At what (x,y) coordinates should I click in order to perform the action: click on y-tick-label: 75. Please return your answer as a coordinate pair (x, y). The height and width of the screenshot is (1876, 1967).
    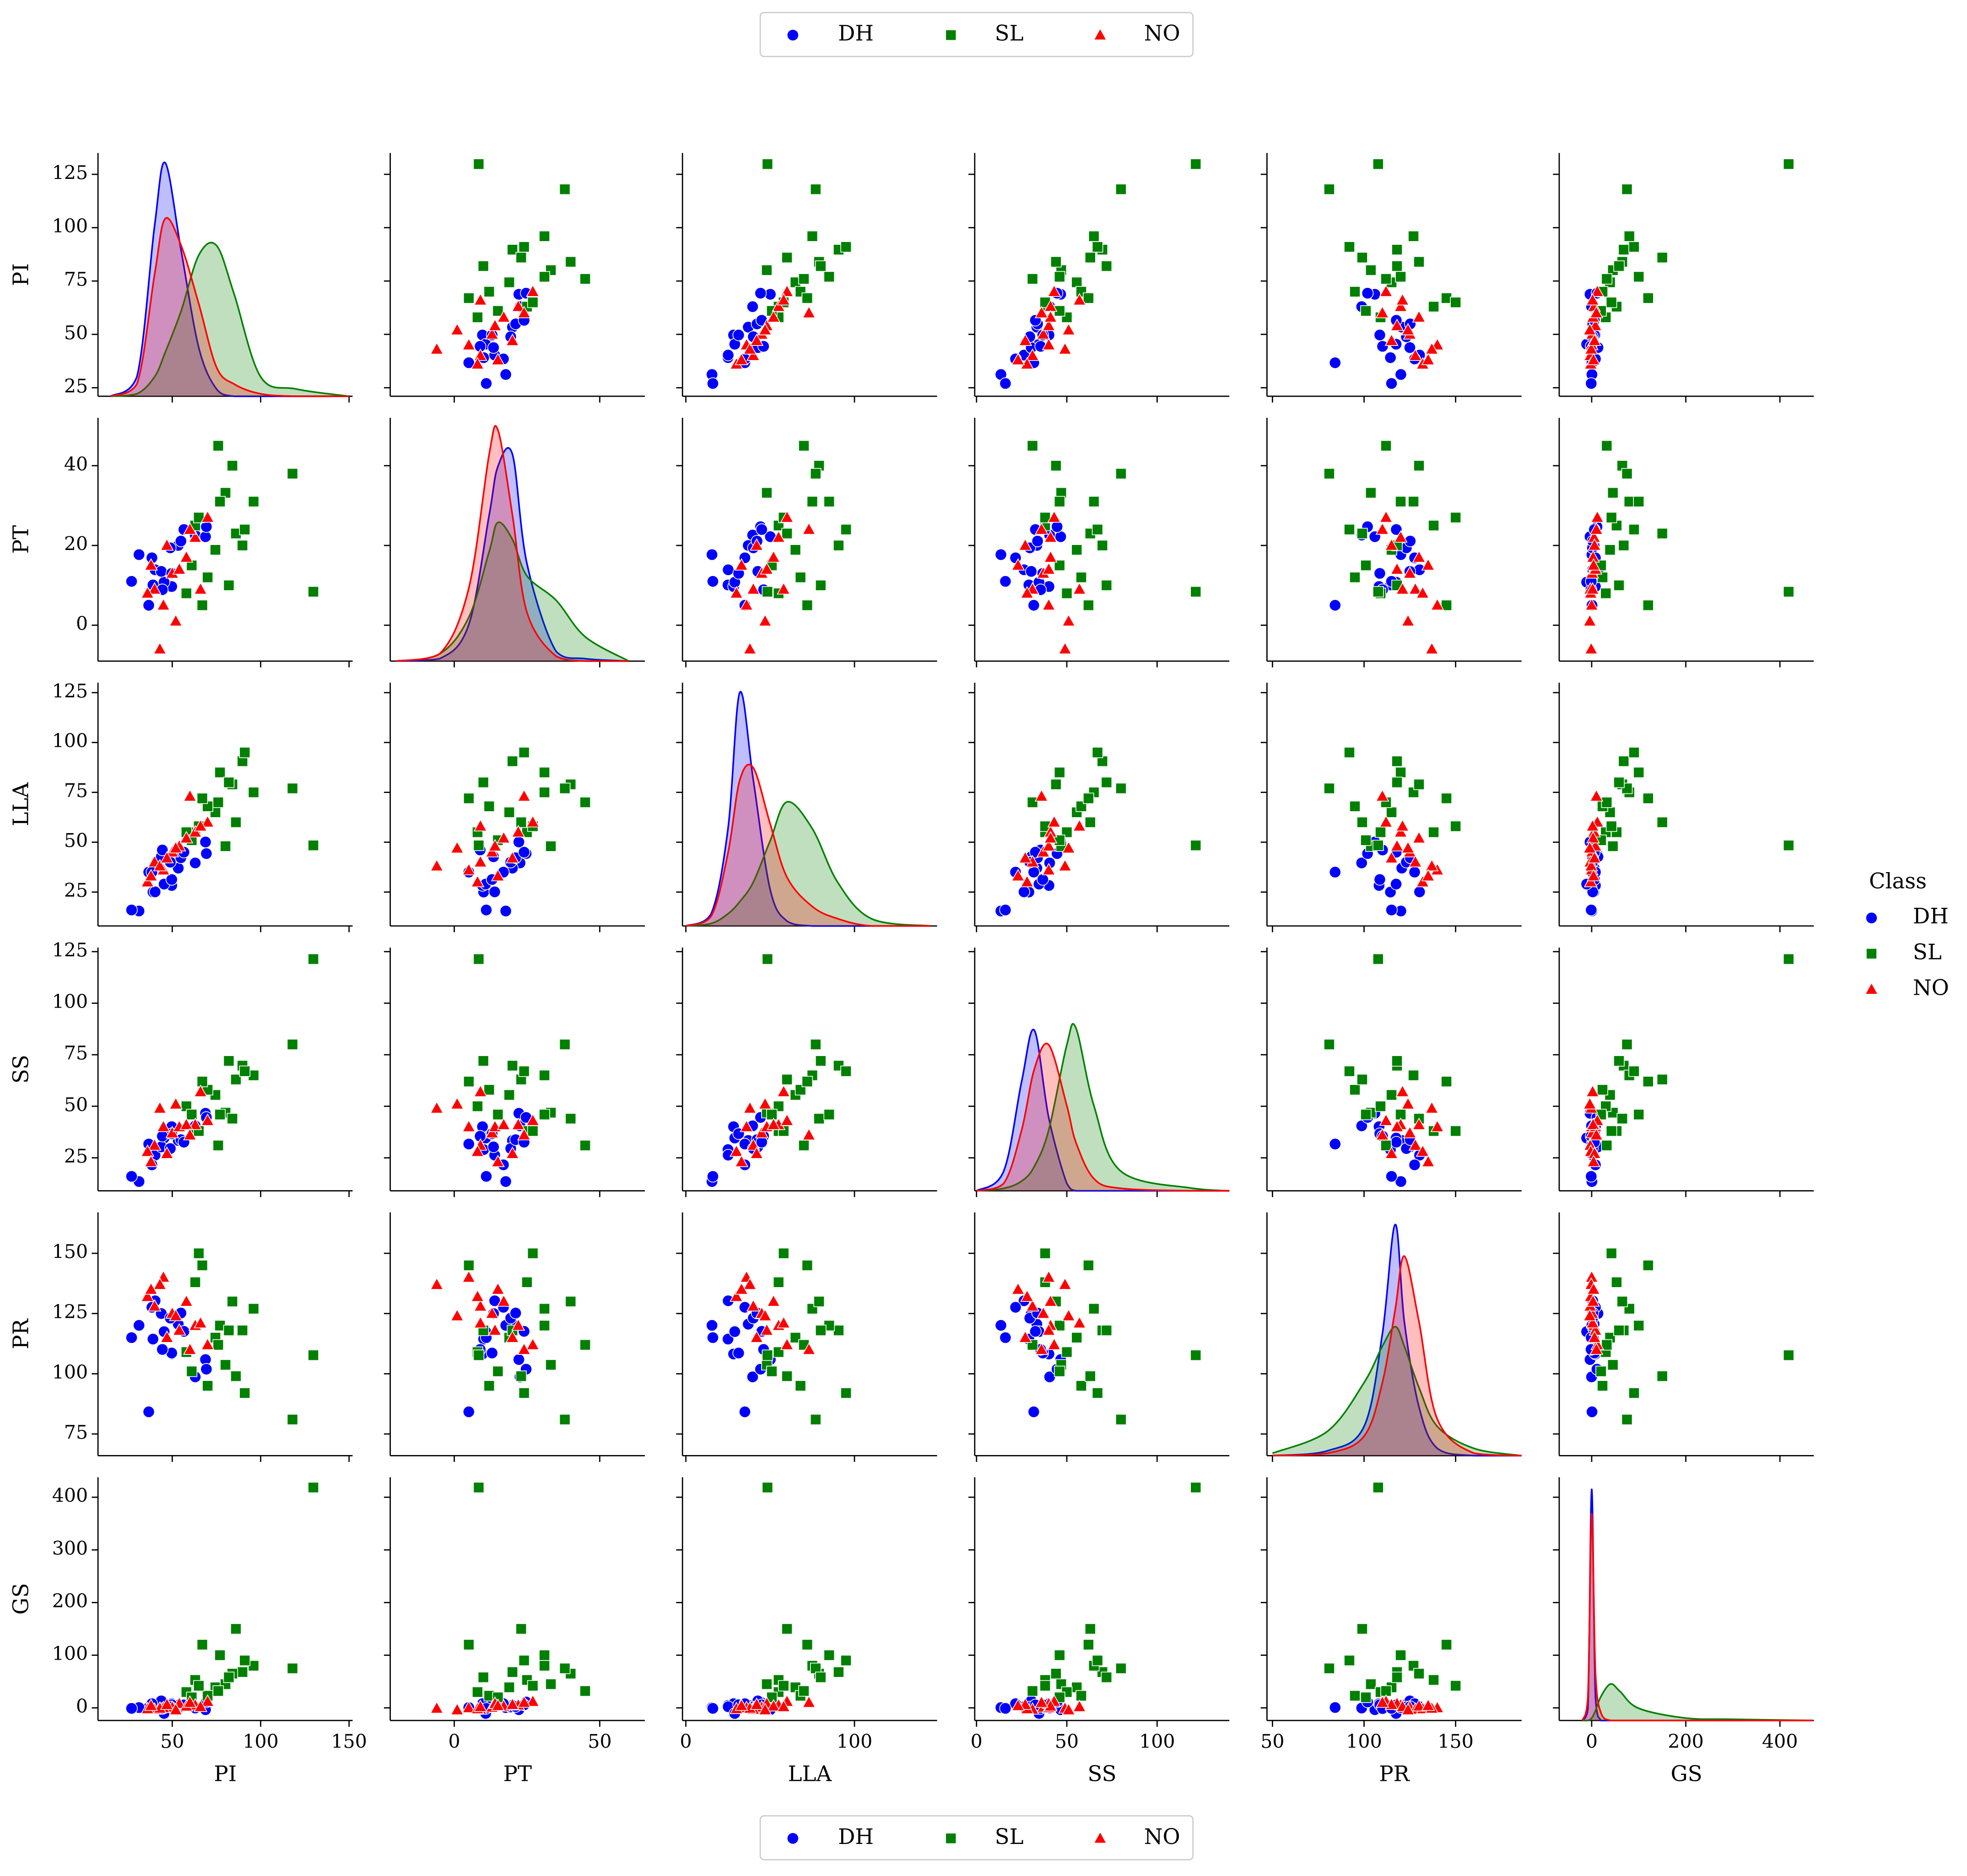
    Looking at the image, I should click on (76, 280).